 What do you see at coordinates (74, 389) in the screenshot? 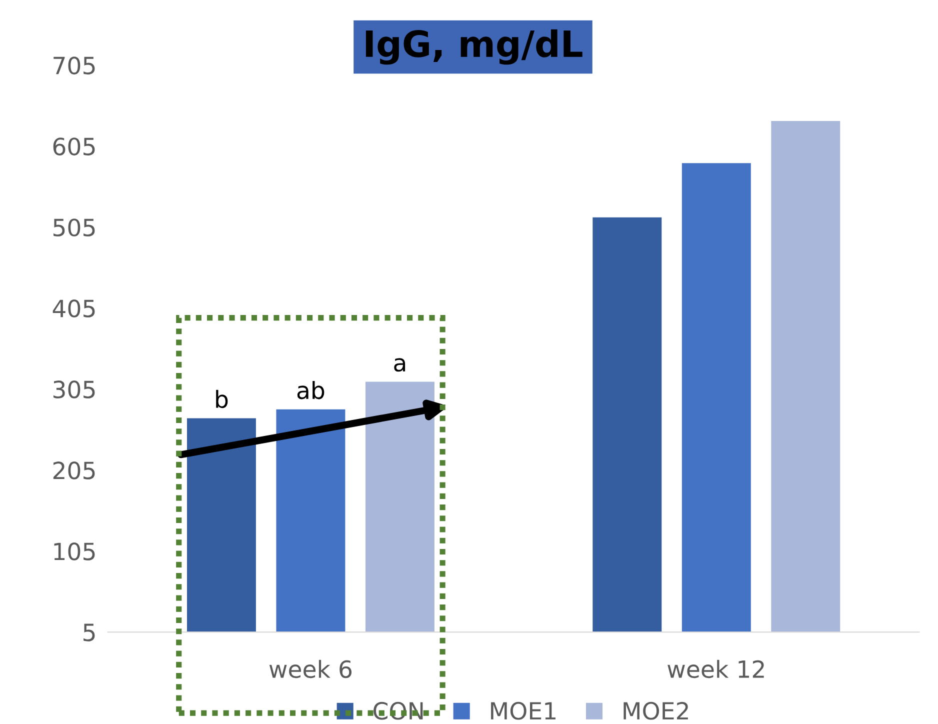
I see `y-tick-label: 305` at bounding box center [74, 389].